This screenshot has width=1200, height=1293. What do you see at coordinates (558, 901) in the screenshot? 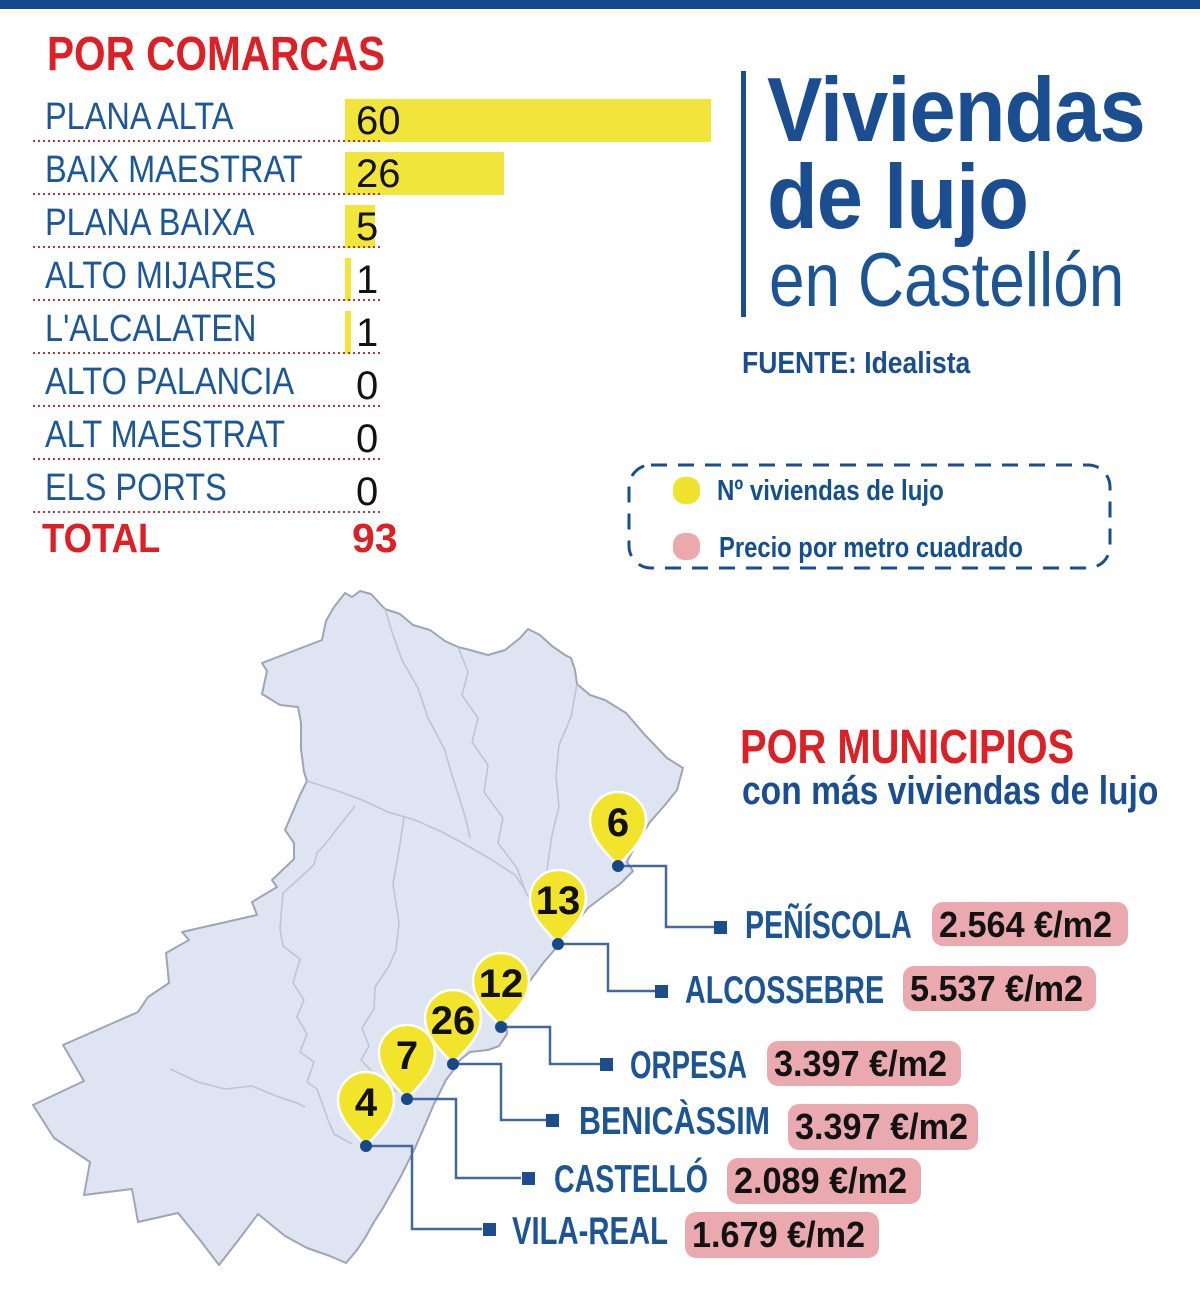
I see `svg-text: 13` at bounding box center [558, 901].